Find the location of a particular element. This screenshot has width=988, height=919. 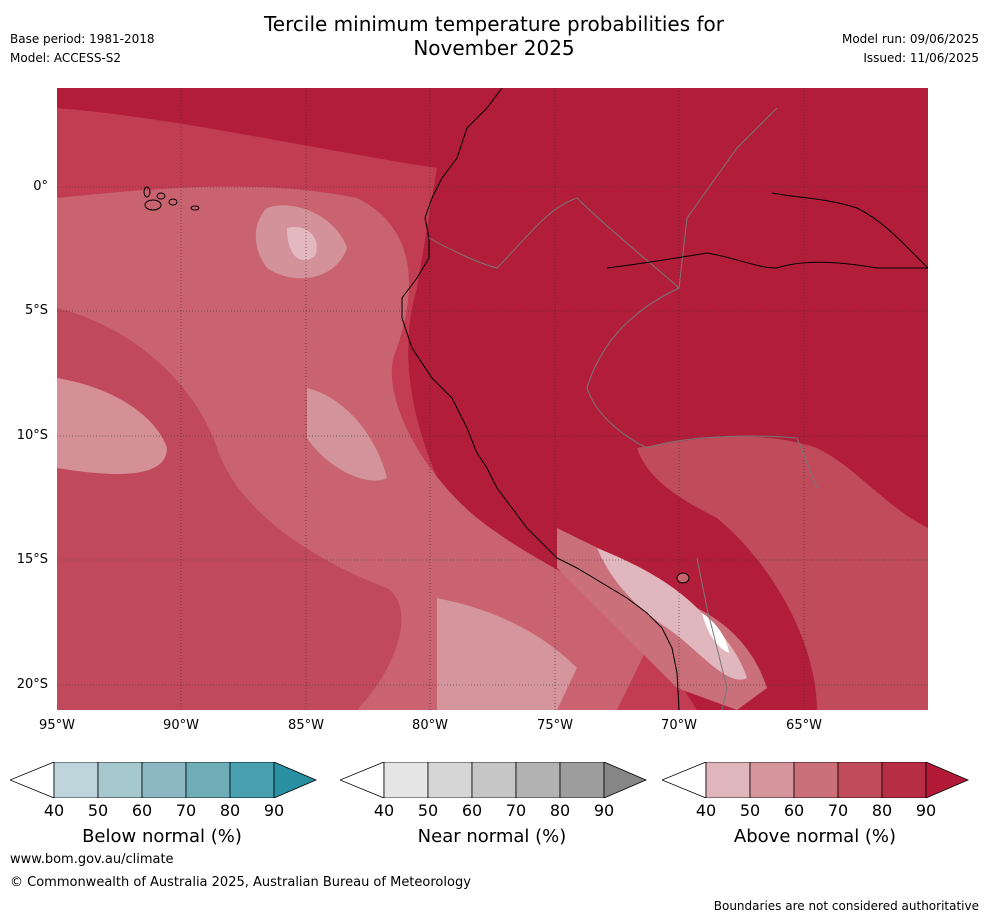

country-borders-north is located at coordinates (603, 198).